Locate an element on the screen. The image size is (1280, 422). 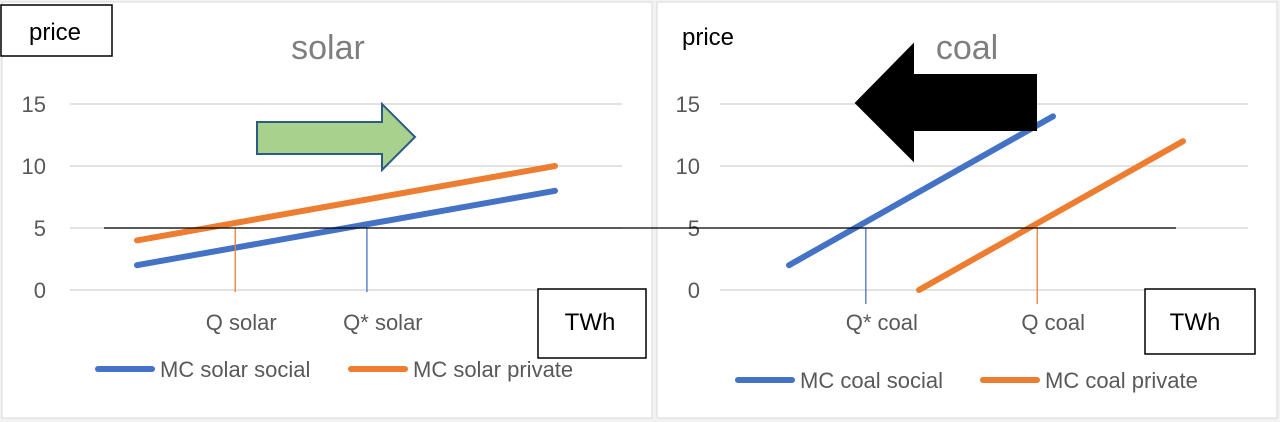
solar-arrow-shape is located at coordinates (336, 137).